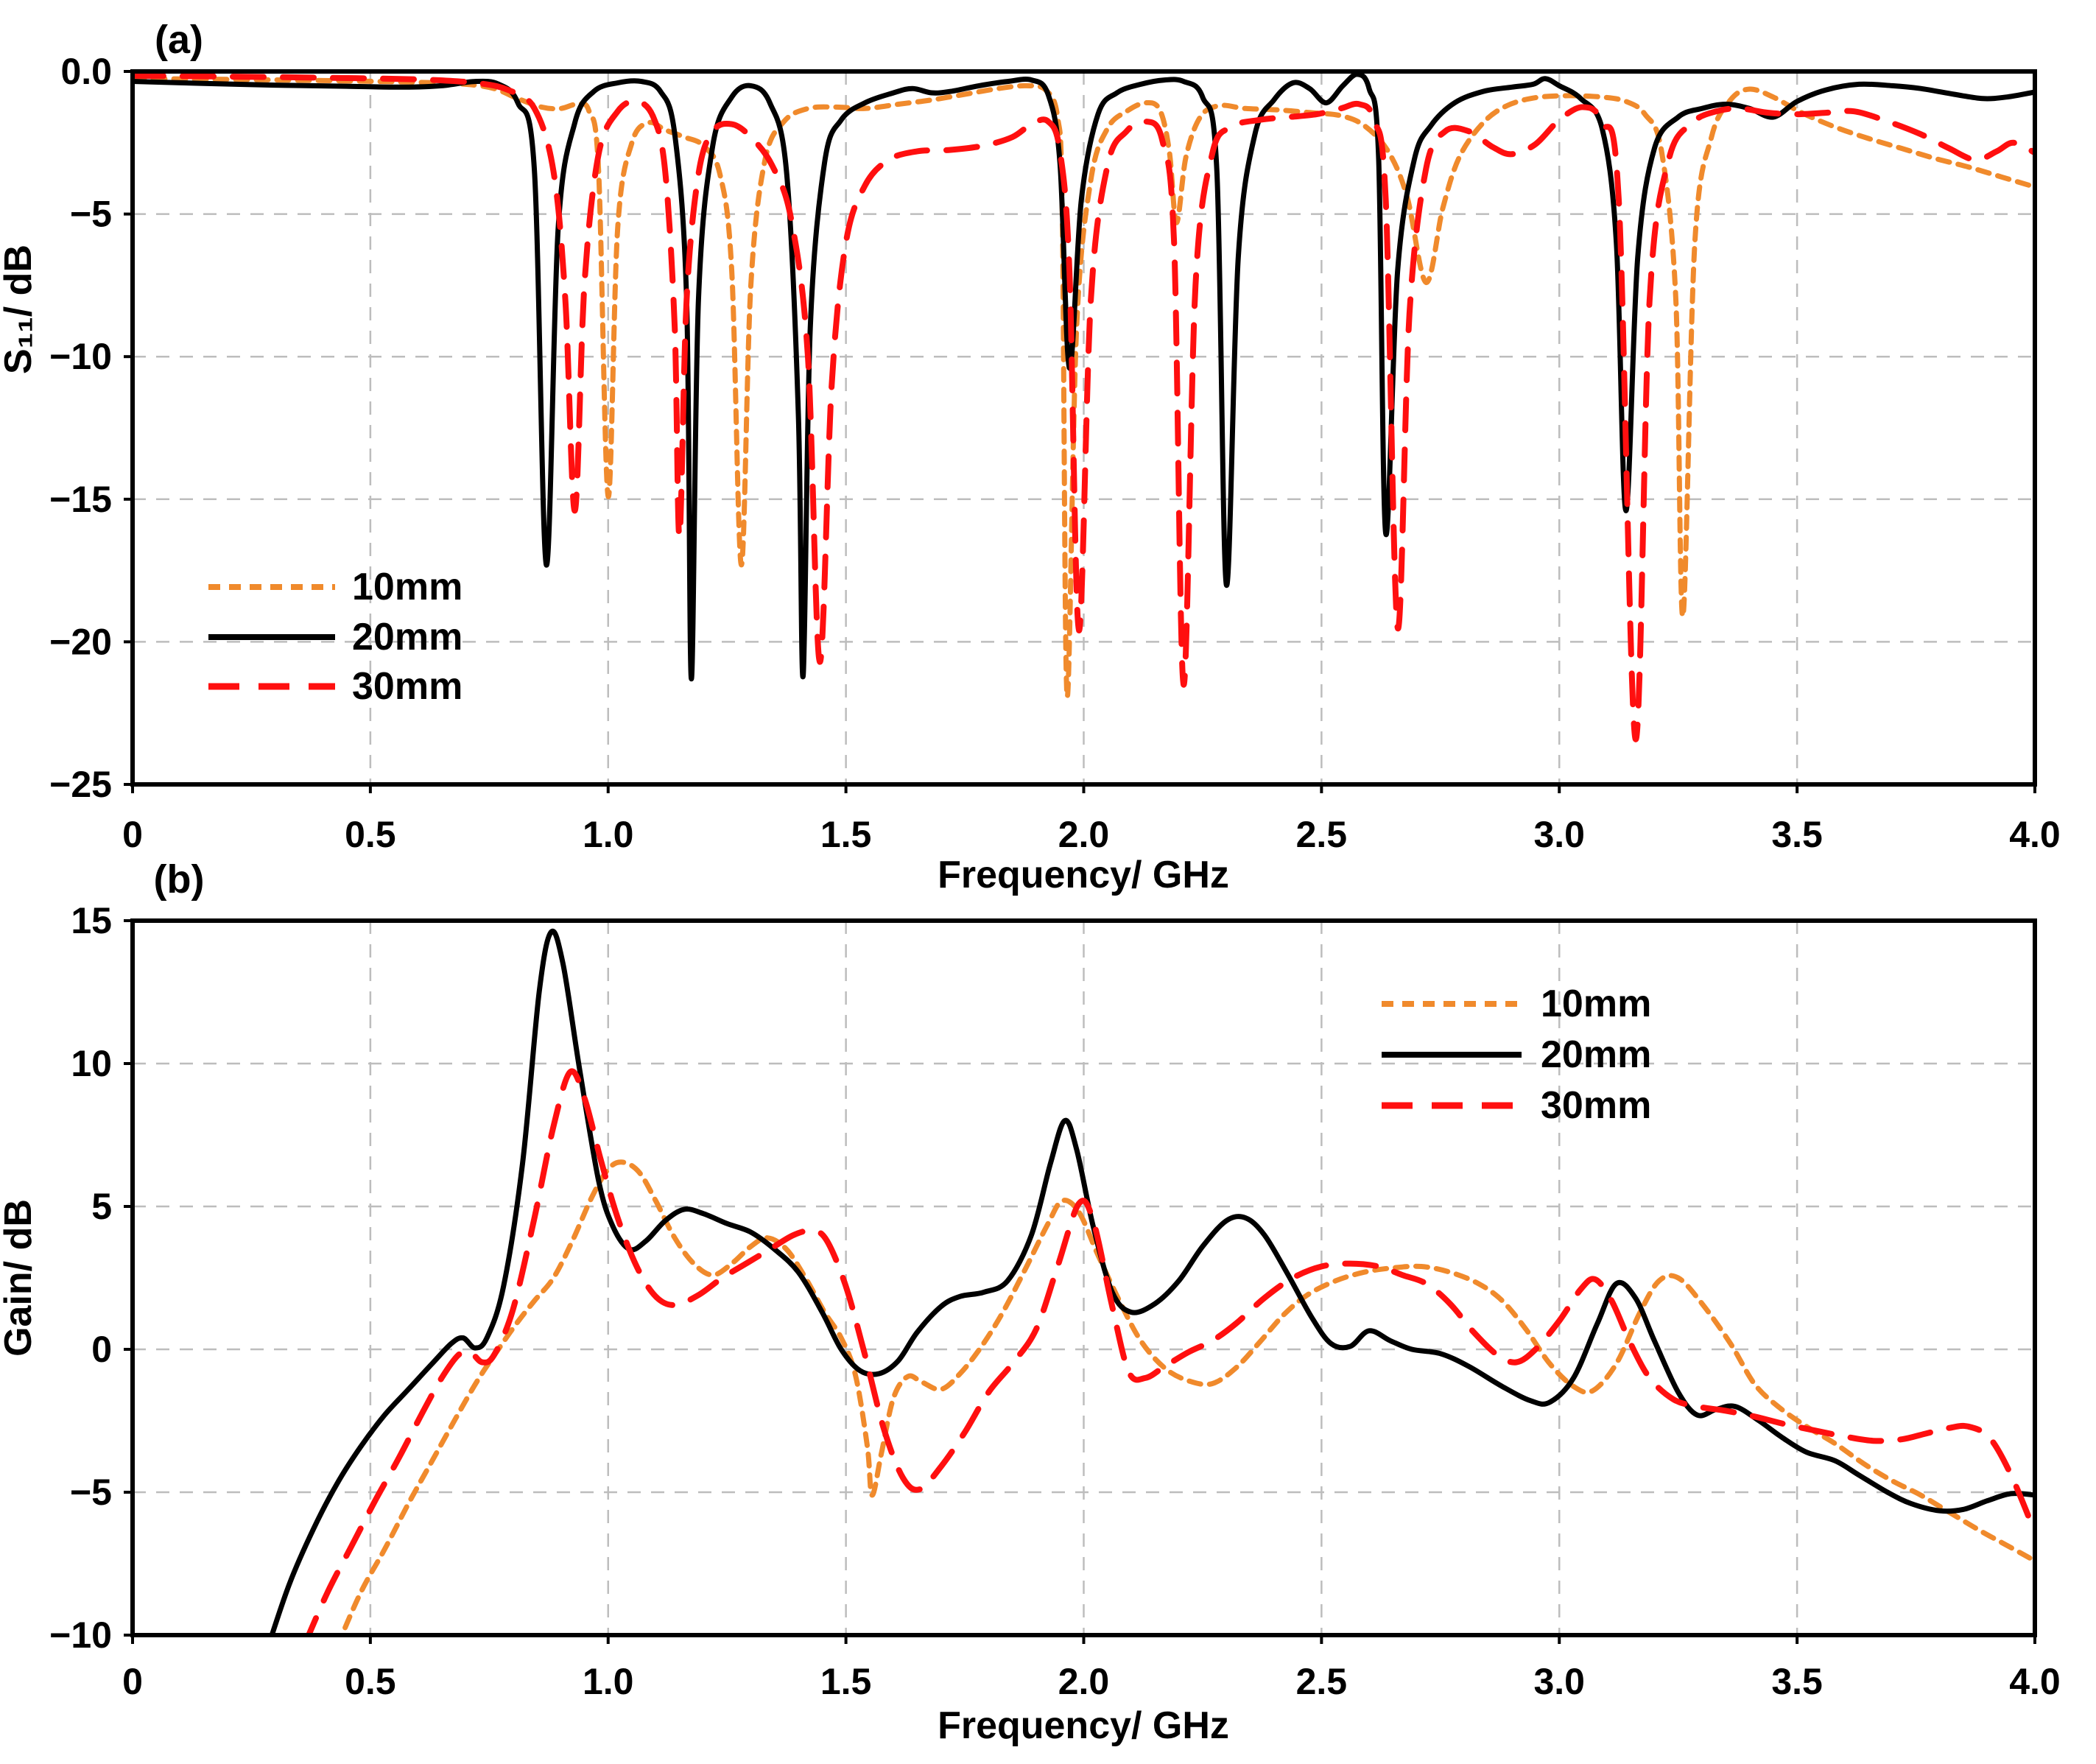  I want to click on panel-label: (b), so click(180, 879).